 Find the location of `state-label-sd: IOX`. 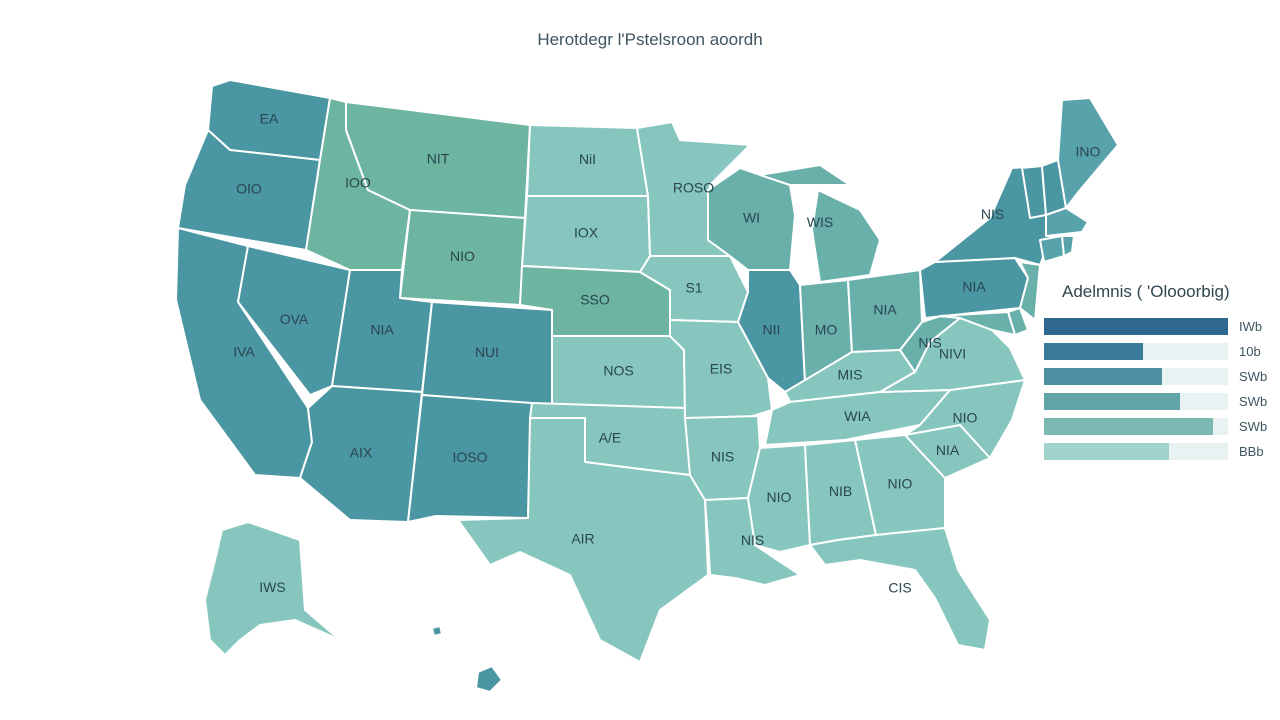

state-label-sd: IOX is located at coordinates (586, 233).